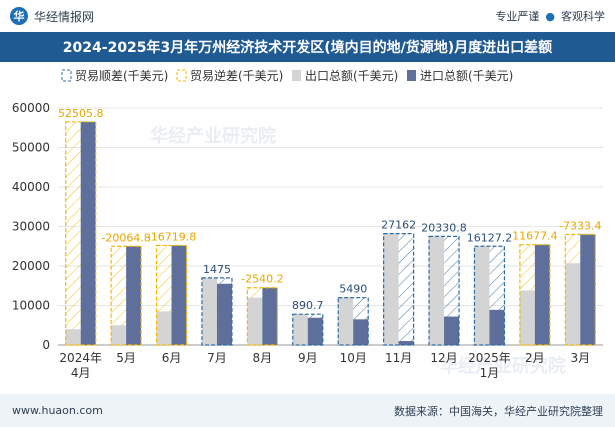 The image size is (615, 427). Describe the element at coordinates (490, 373) in the screenshot. I see `x-tick-label: 1月` at that location.